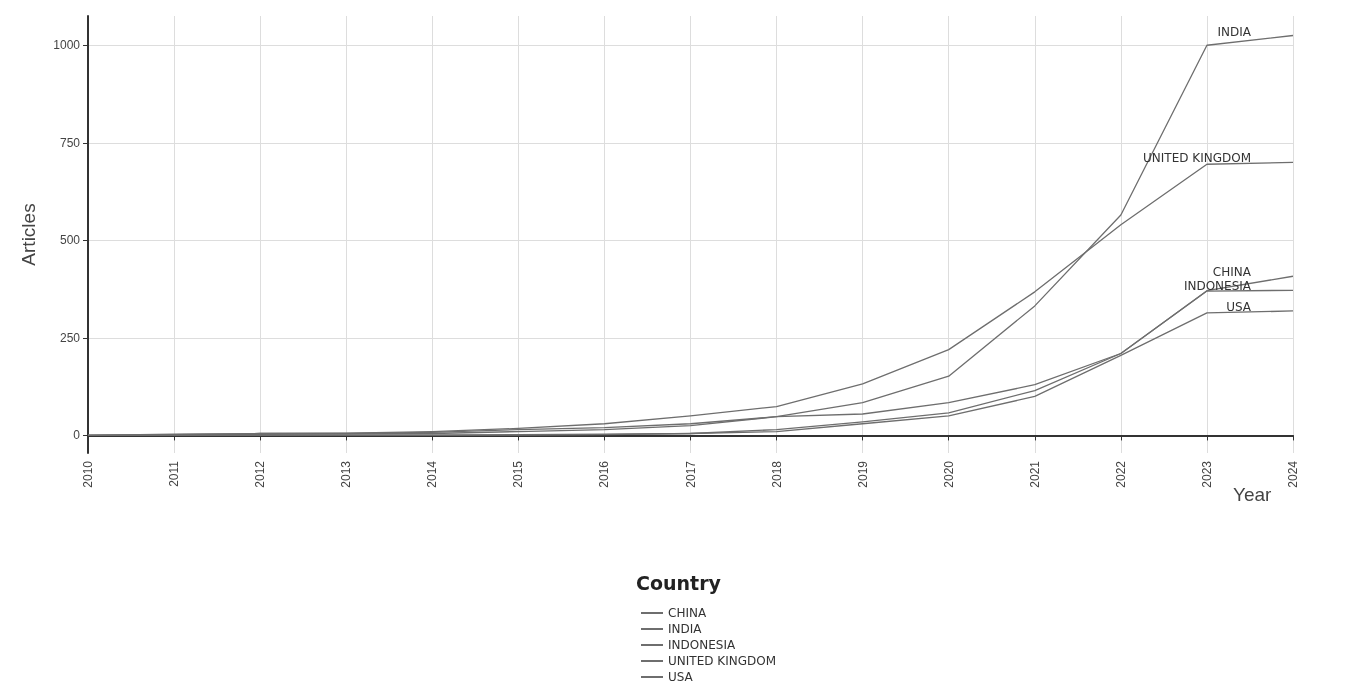 The height and width of the screenshot is (696, 1367). What do you see at coordinates (776, 474) in the screenshot?
I see `x-tick-label: 2018` at bounding box center [776, 474].